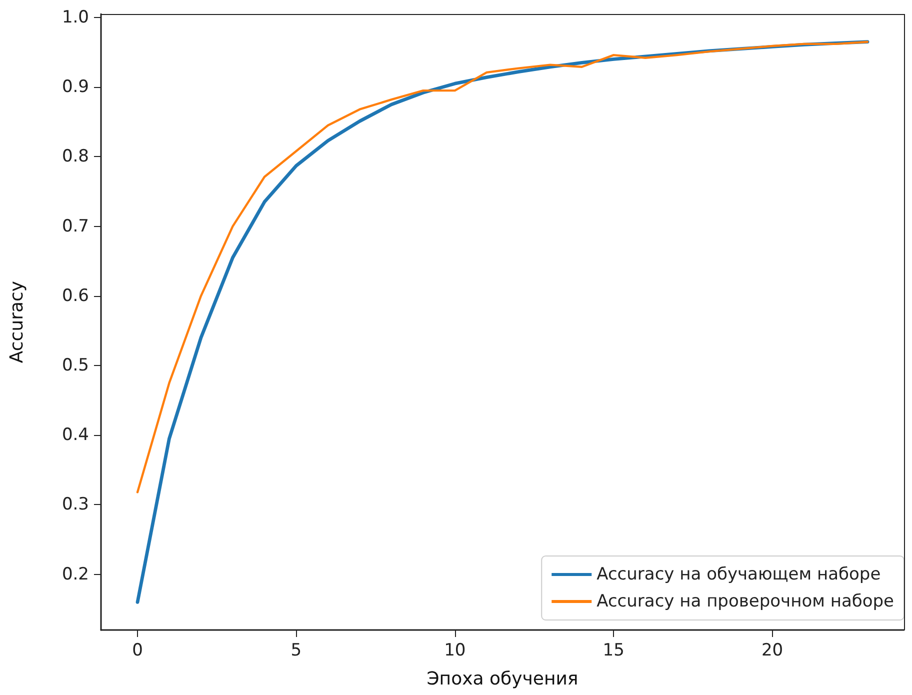  I want to click on x-tick-label: 15, so click(613, 650).